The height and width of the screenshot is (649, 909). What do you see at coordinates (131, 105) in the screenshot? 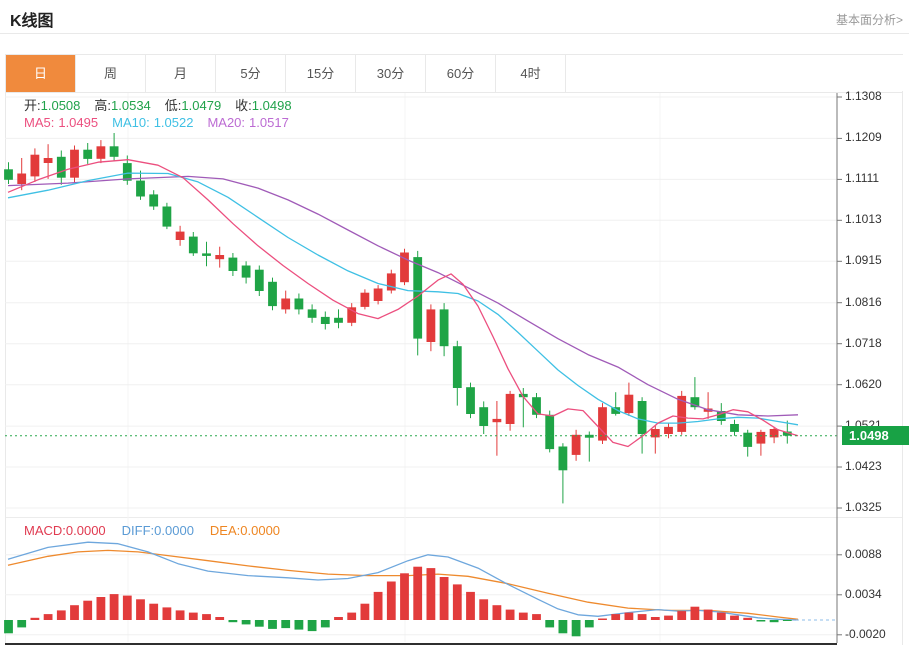
I see `high-value: 1.0534` at bounding box center [131, 105].